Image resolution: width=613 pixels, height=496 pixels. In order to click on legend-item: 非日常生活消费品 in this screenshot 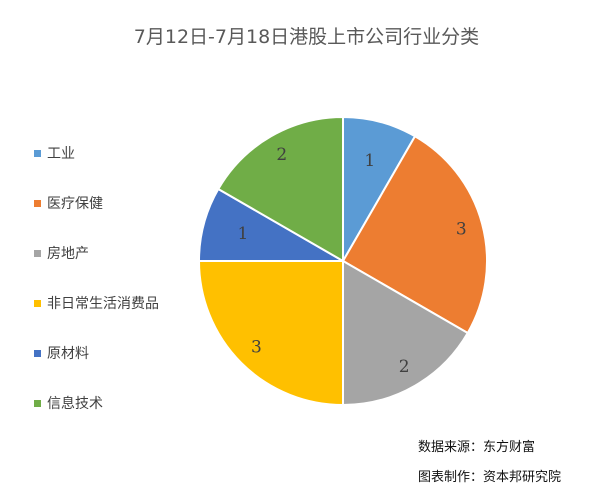, I will do `click(96, 303)`.